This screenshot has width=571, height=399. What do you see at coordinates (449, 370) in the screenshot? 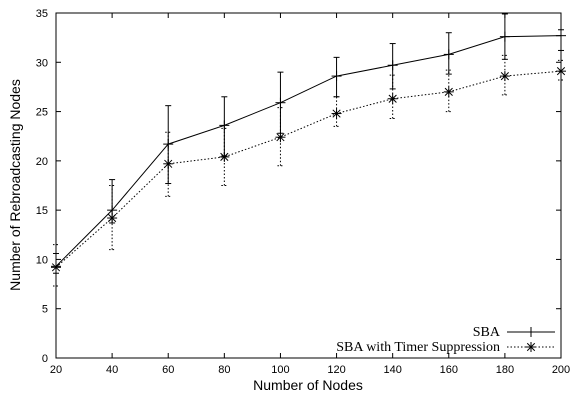
I see `x-tick-label: 160` at bounding box center [449, 370].